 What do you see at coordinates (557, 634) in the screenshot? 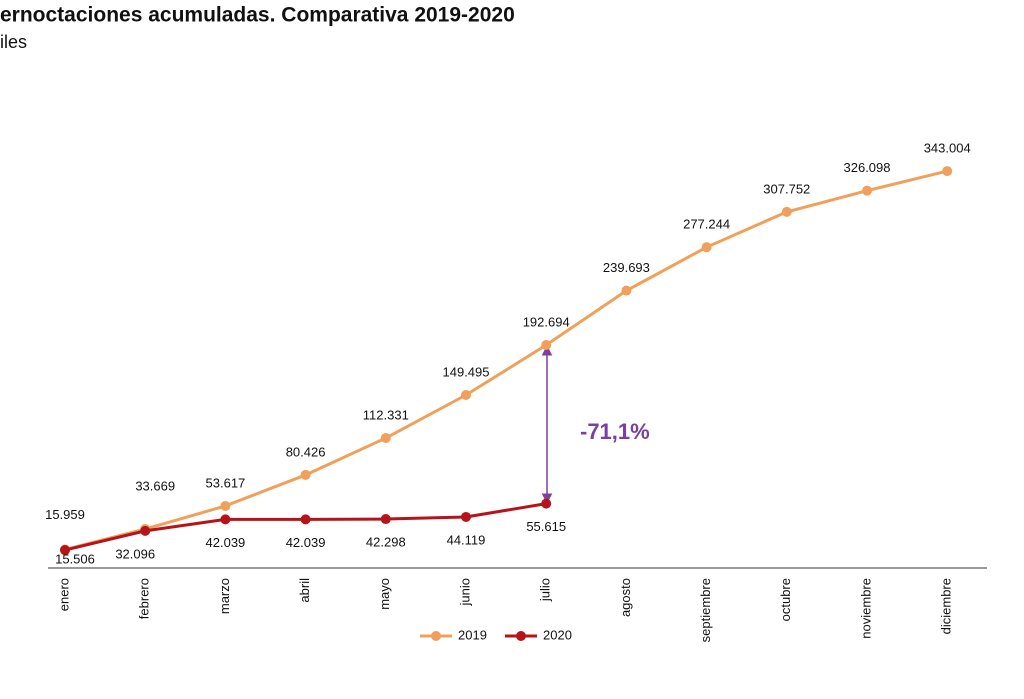
I see `legend-label: 2020` at bounding box center [557, 634].